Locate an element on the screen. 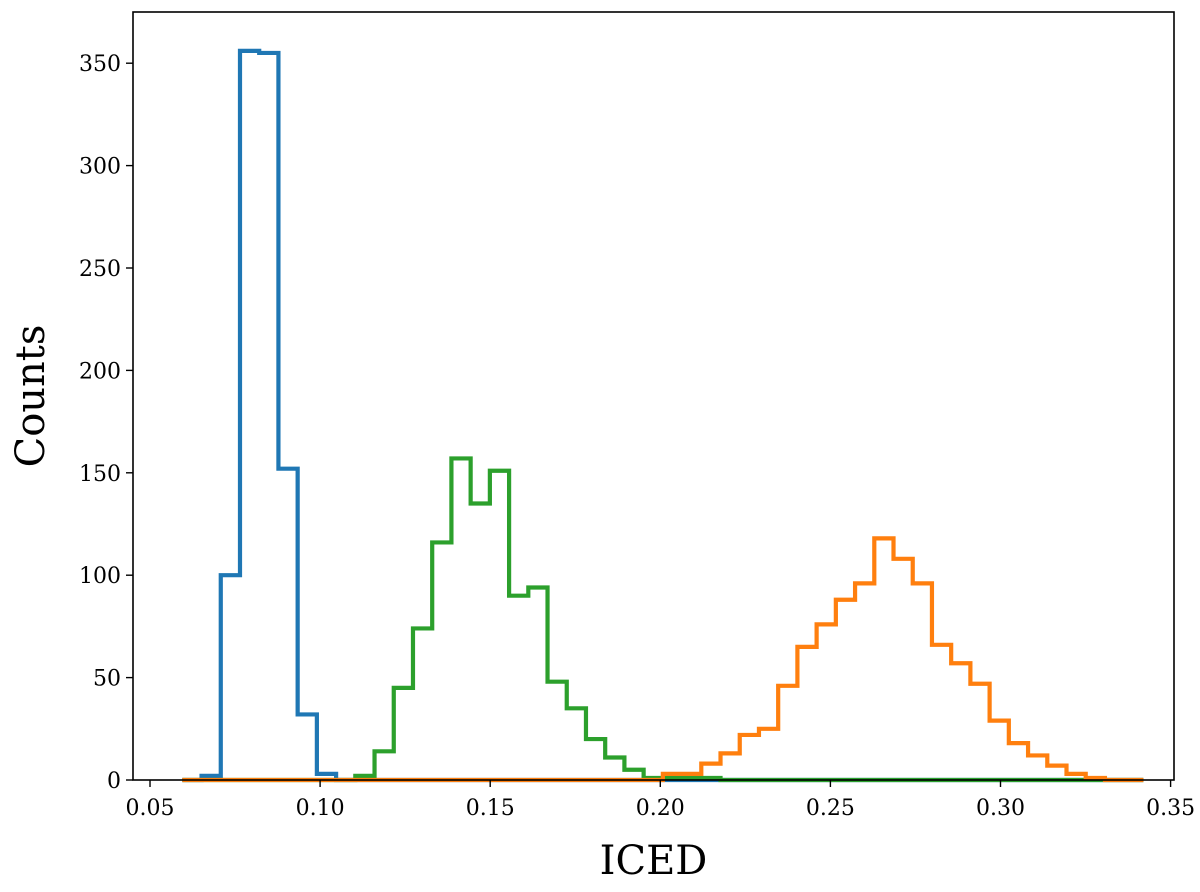  x-tick-label: 0.15 is located at coordinates (490, 808).